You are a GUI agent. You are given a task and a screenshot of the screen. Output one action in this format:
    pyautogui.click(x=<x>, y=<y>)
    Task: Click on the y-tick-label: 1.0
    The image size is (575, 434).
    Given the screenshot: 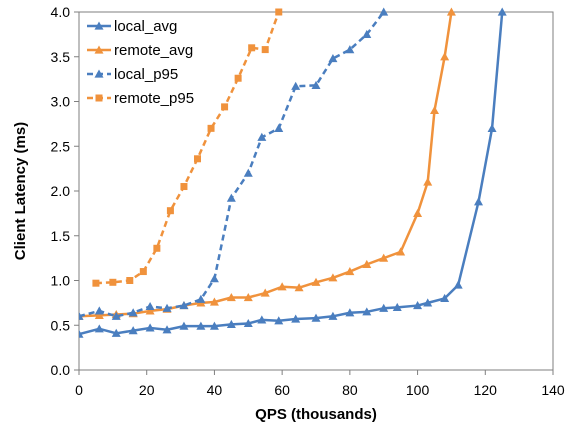 What is the action you would take?
    pyautogui.click(x=61, y=281)
    